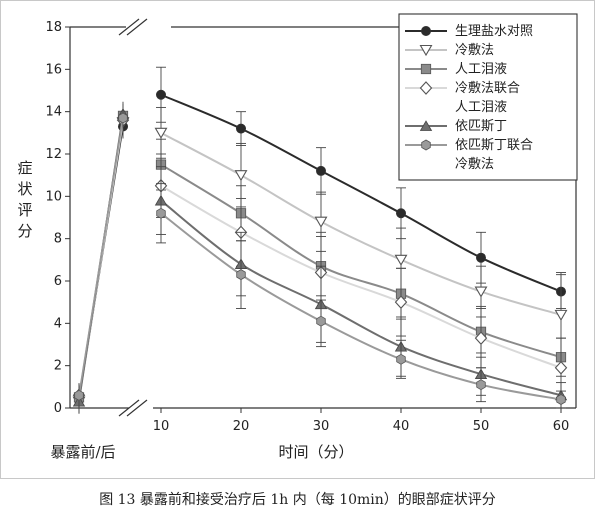 This screenshot has height=517, width=595. Describe the element at coordinates (24, 189) in the screenshot. I see `y-axis-label-char: 状` at that location.